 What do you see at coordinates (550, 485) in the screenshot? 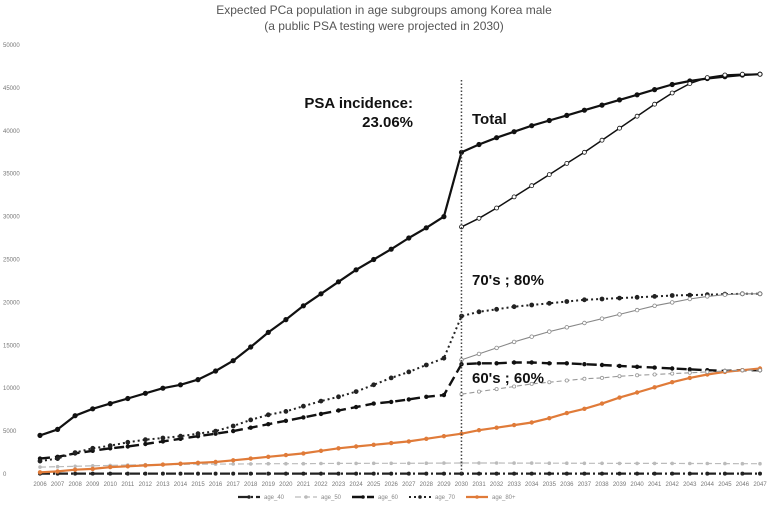
I see `x-tick-label: 2035` at bounding box center [550, 485].